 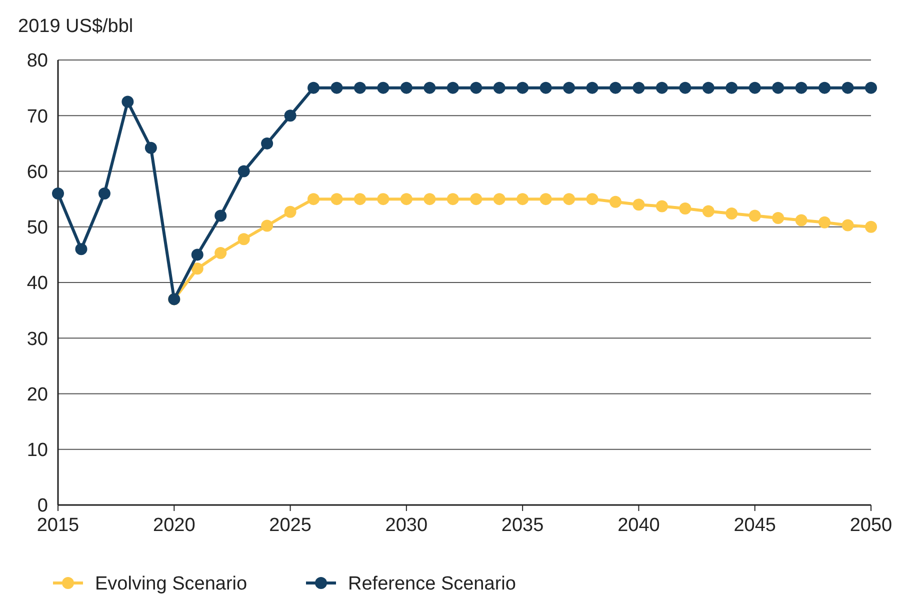 I want to click on y-axis-title: 2019 US$/bbl, so click(x=76, y=26).